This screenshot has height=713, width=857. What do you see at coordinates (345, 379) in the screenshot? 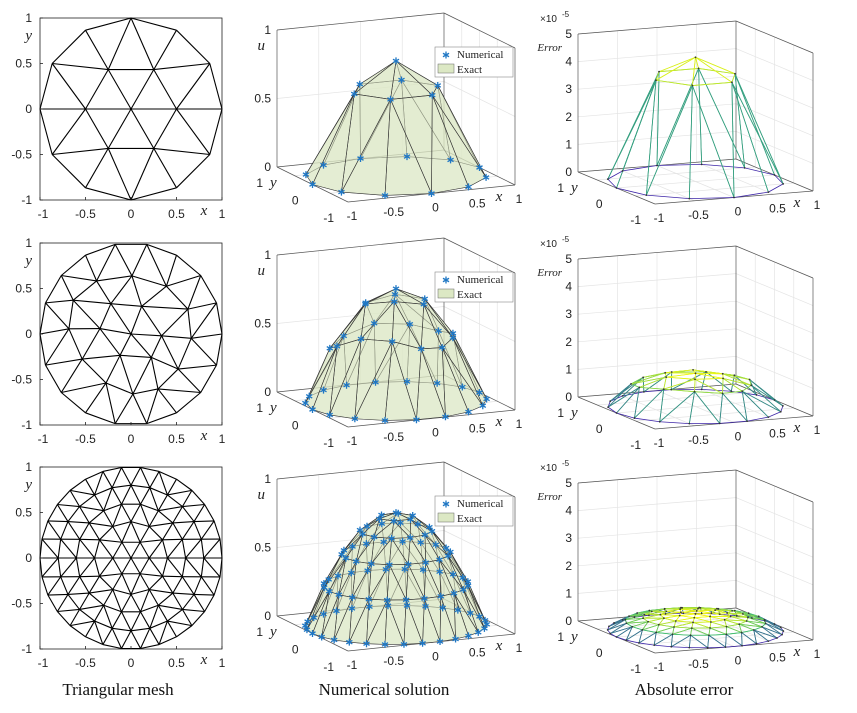
I see `surface-triangle` at bounding box center [345, 379].